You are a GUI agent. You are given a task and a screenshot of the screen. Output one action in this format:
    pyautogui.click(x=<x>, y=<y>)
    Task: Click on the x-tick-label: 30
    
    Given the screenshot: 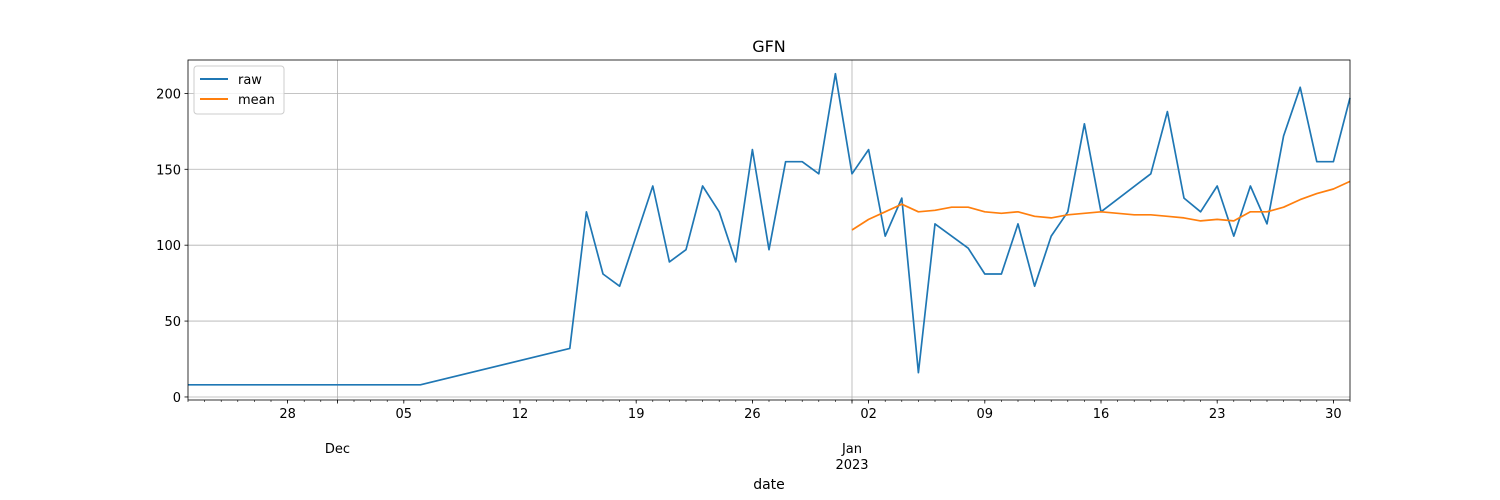 What is the action you would take?
    pyautogui.click(x=1333, y=414)
    